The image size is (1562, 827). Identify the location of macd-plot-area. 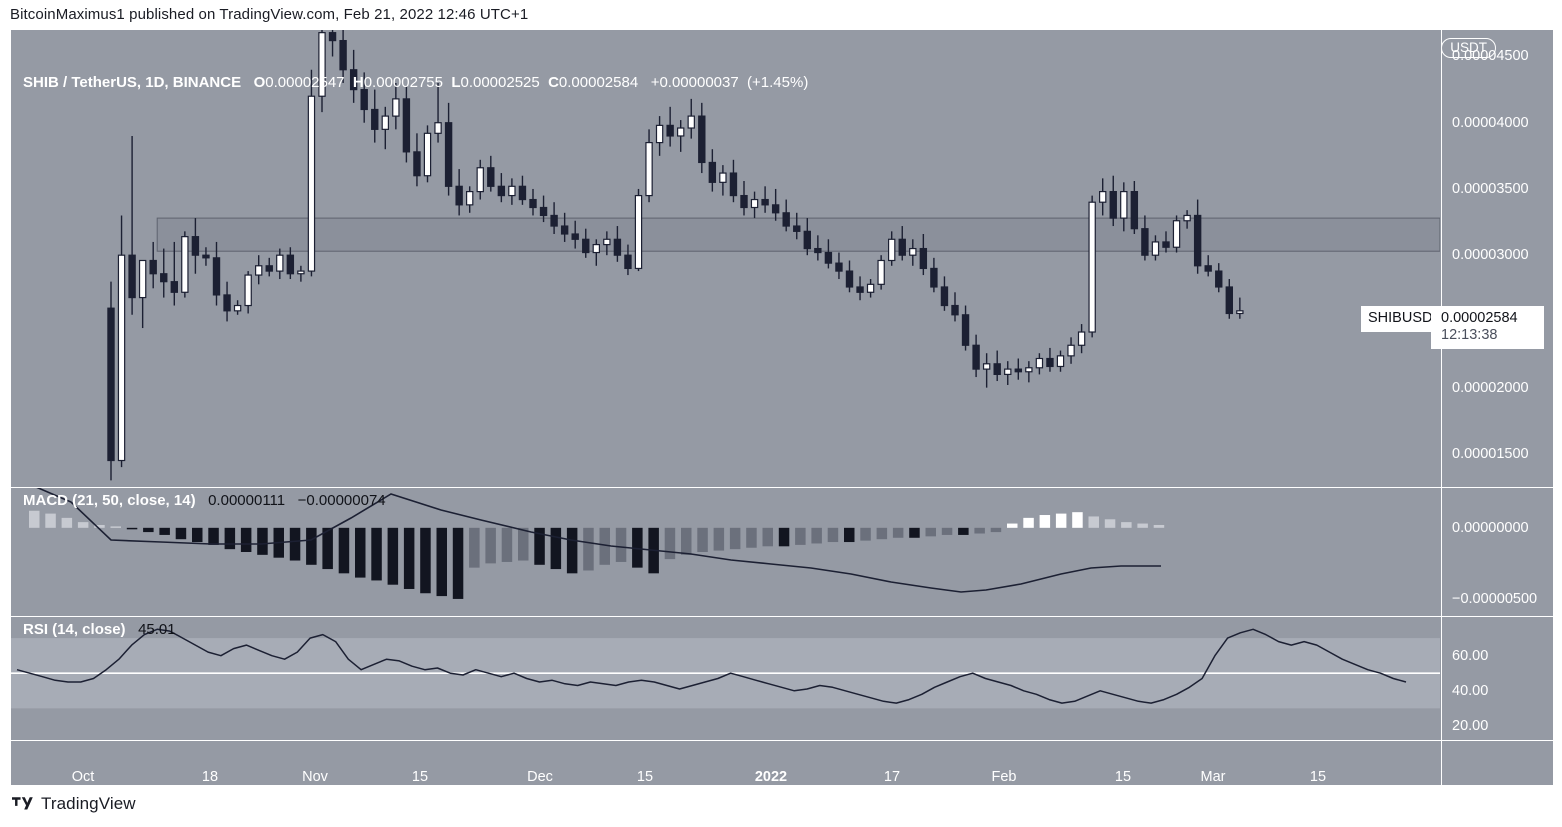
(725, 552).